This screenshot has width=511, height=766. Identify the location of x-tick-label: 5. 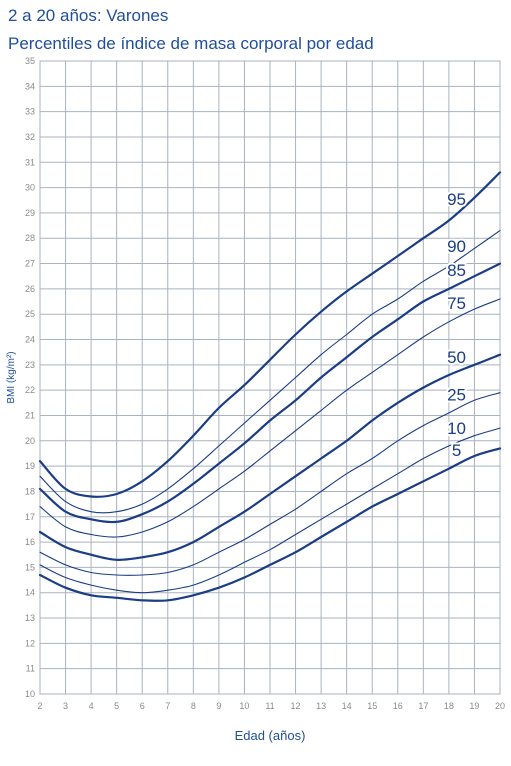
(116, 706).